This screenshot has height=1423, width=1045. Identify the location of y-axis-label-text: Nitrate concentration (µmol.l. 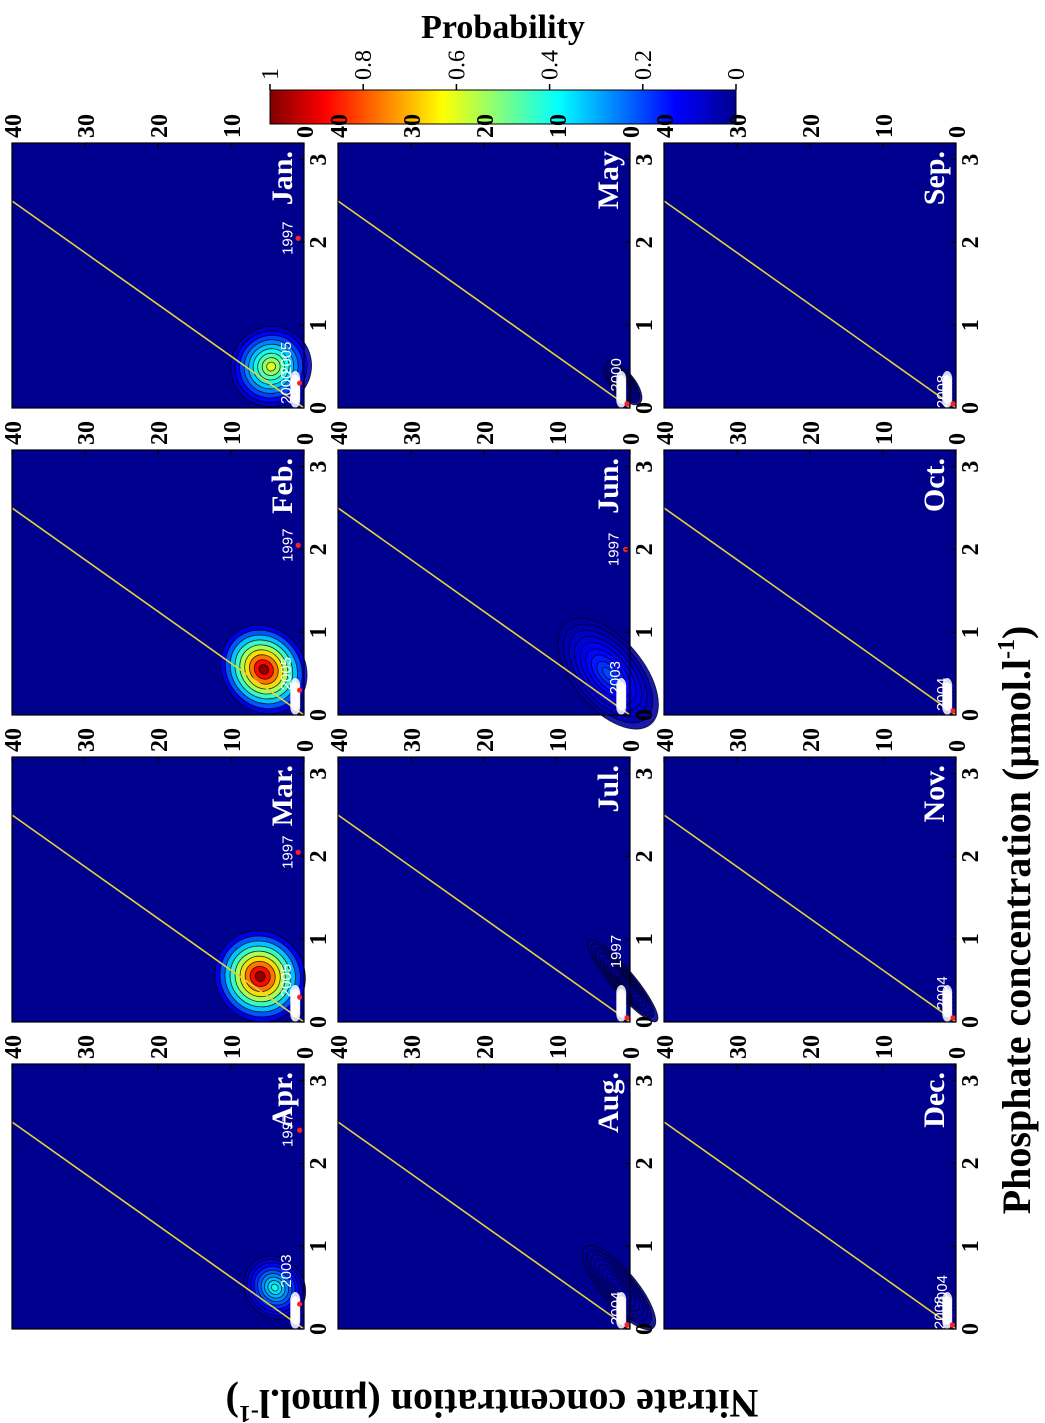
(509, 1402).